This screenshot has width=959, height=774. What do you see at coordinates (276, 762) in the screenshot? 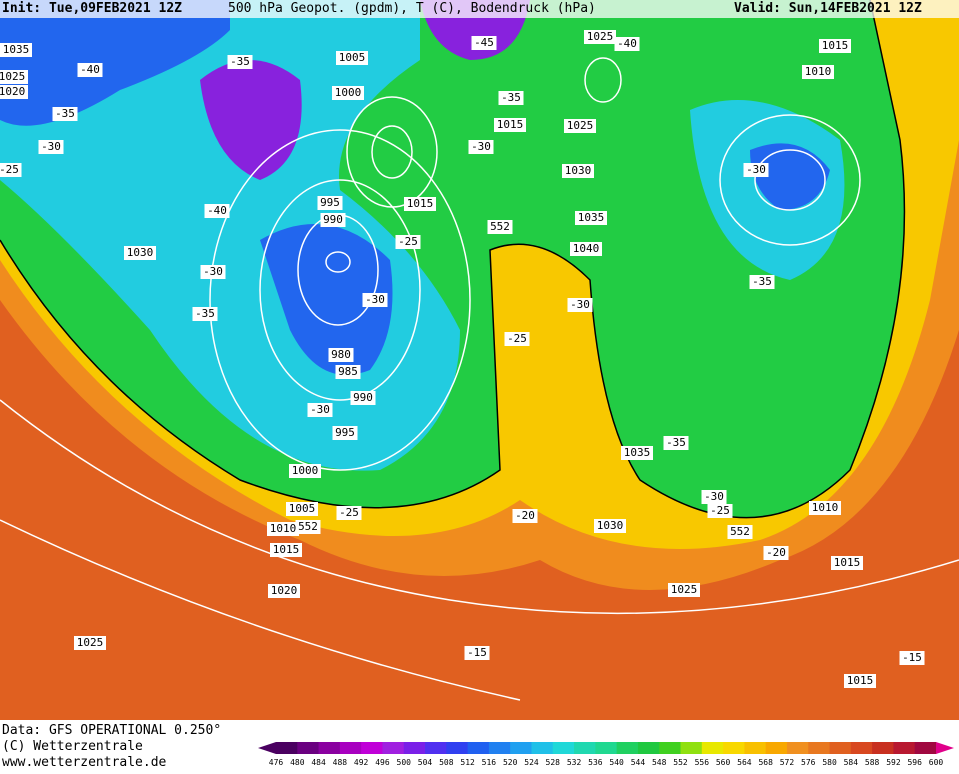
I see `colorbar-tick-label: 476` at bounding box center [276, 762].